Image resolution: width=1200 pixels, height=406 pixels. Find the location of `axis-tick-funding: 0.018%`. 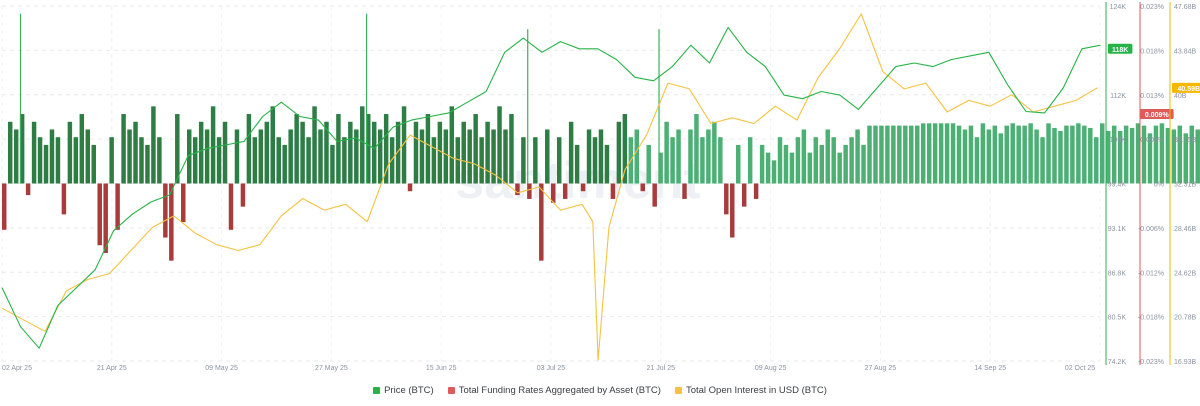

axis-tick-funding: 0.018% is located at coordinates (1152, 51).